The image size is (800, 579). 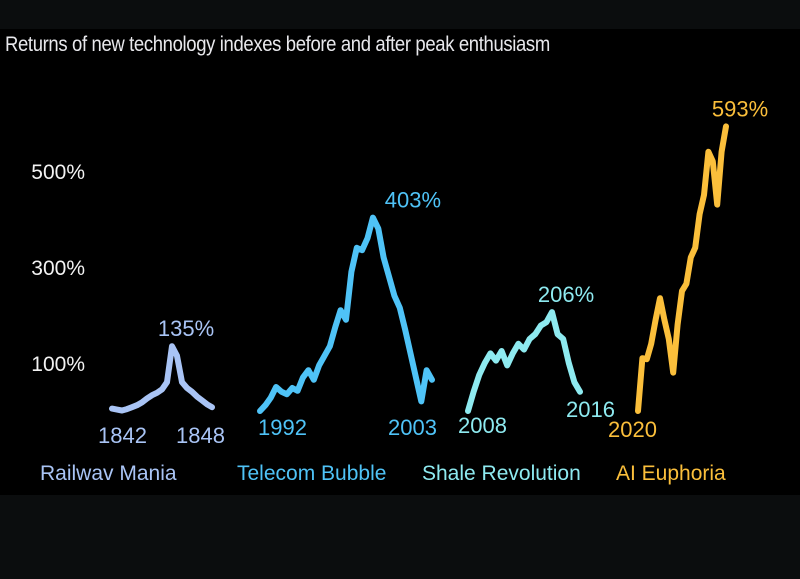 What do you see at coordinates (58, 172) in the screenshot?
I see `y-tick-label: 500%` at bounding box center [58, 172].